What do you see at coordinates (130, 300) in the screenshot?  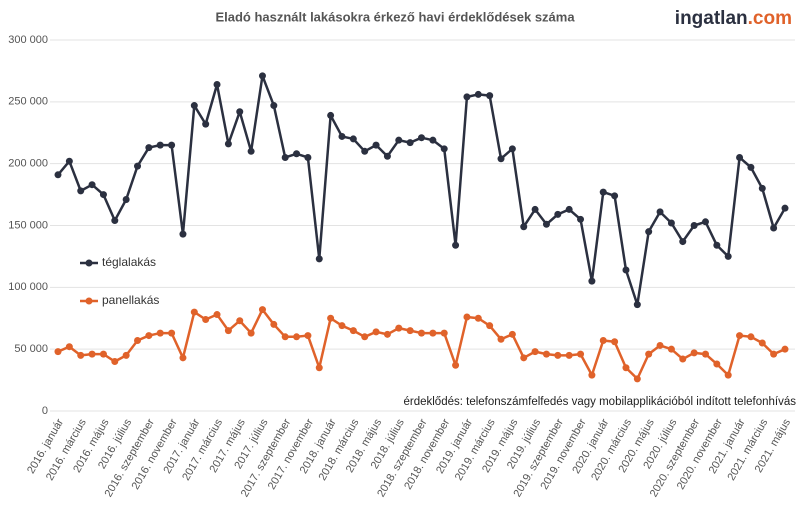 I see `legend-label: panellakás` at bounding box center [130, 300].